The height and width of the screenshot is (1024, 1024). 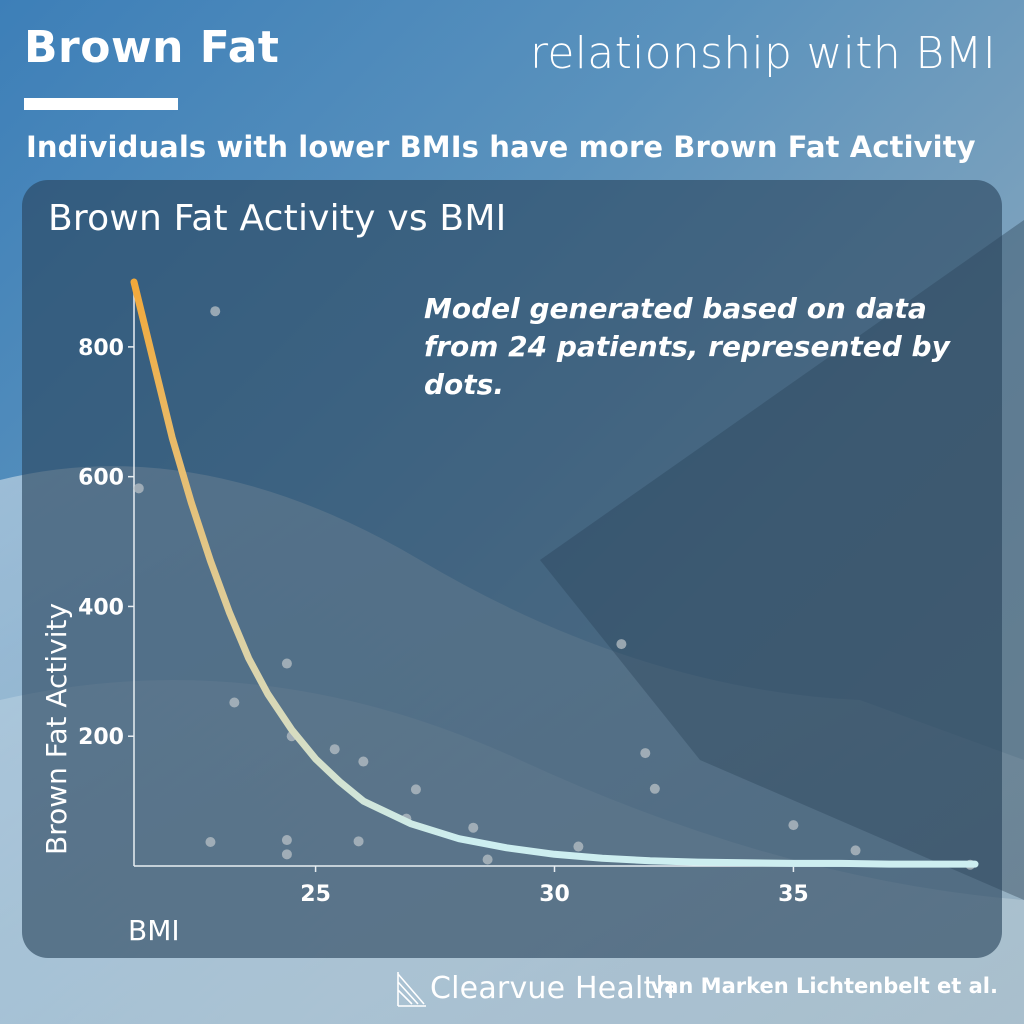 What do you see at coordinates (56, 729) in the screenshot?
I see `y-axis-label: Brown Fat Activity` at bounding box center [56, 729].